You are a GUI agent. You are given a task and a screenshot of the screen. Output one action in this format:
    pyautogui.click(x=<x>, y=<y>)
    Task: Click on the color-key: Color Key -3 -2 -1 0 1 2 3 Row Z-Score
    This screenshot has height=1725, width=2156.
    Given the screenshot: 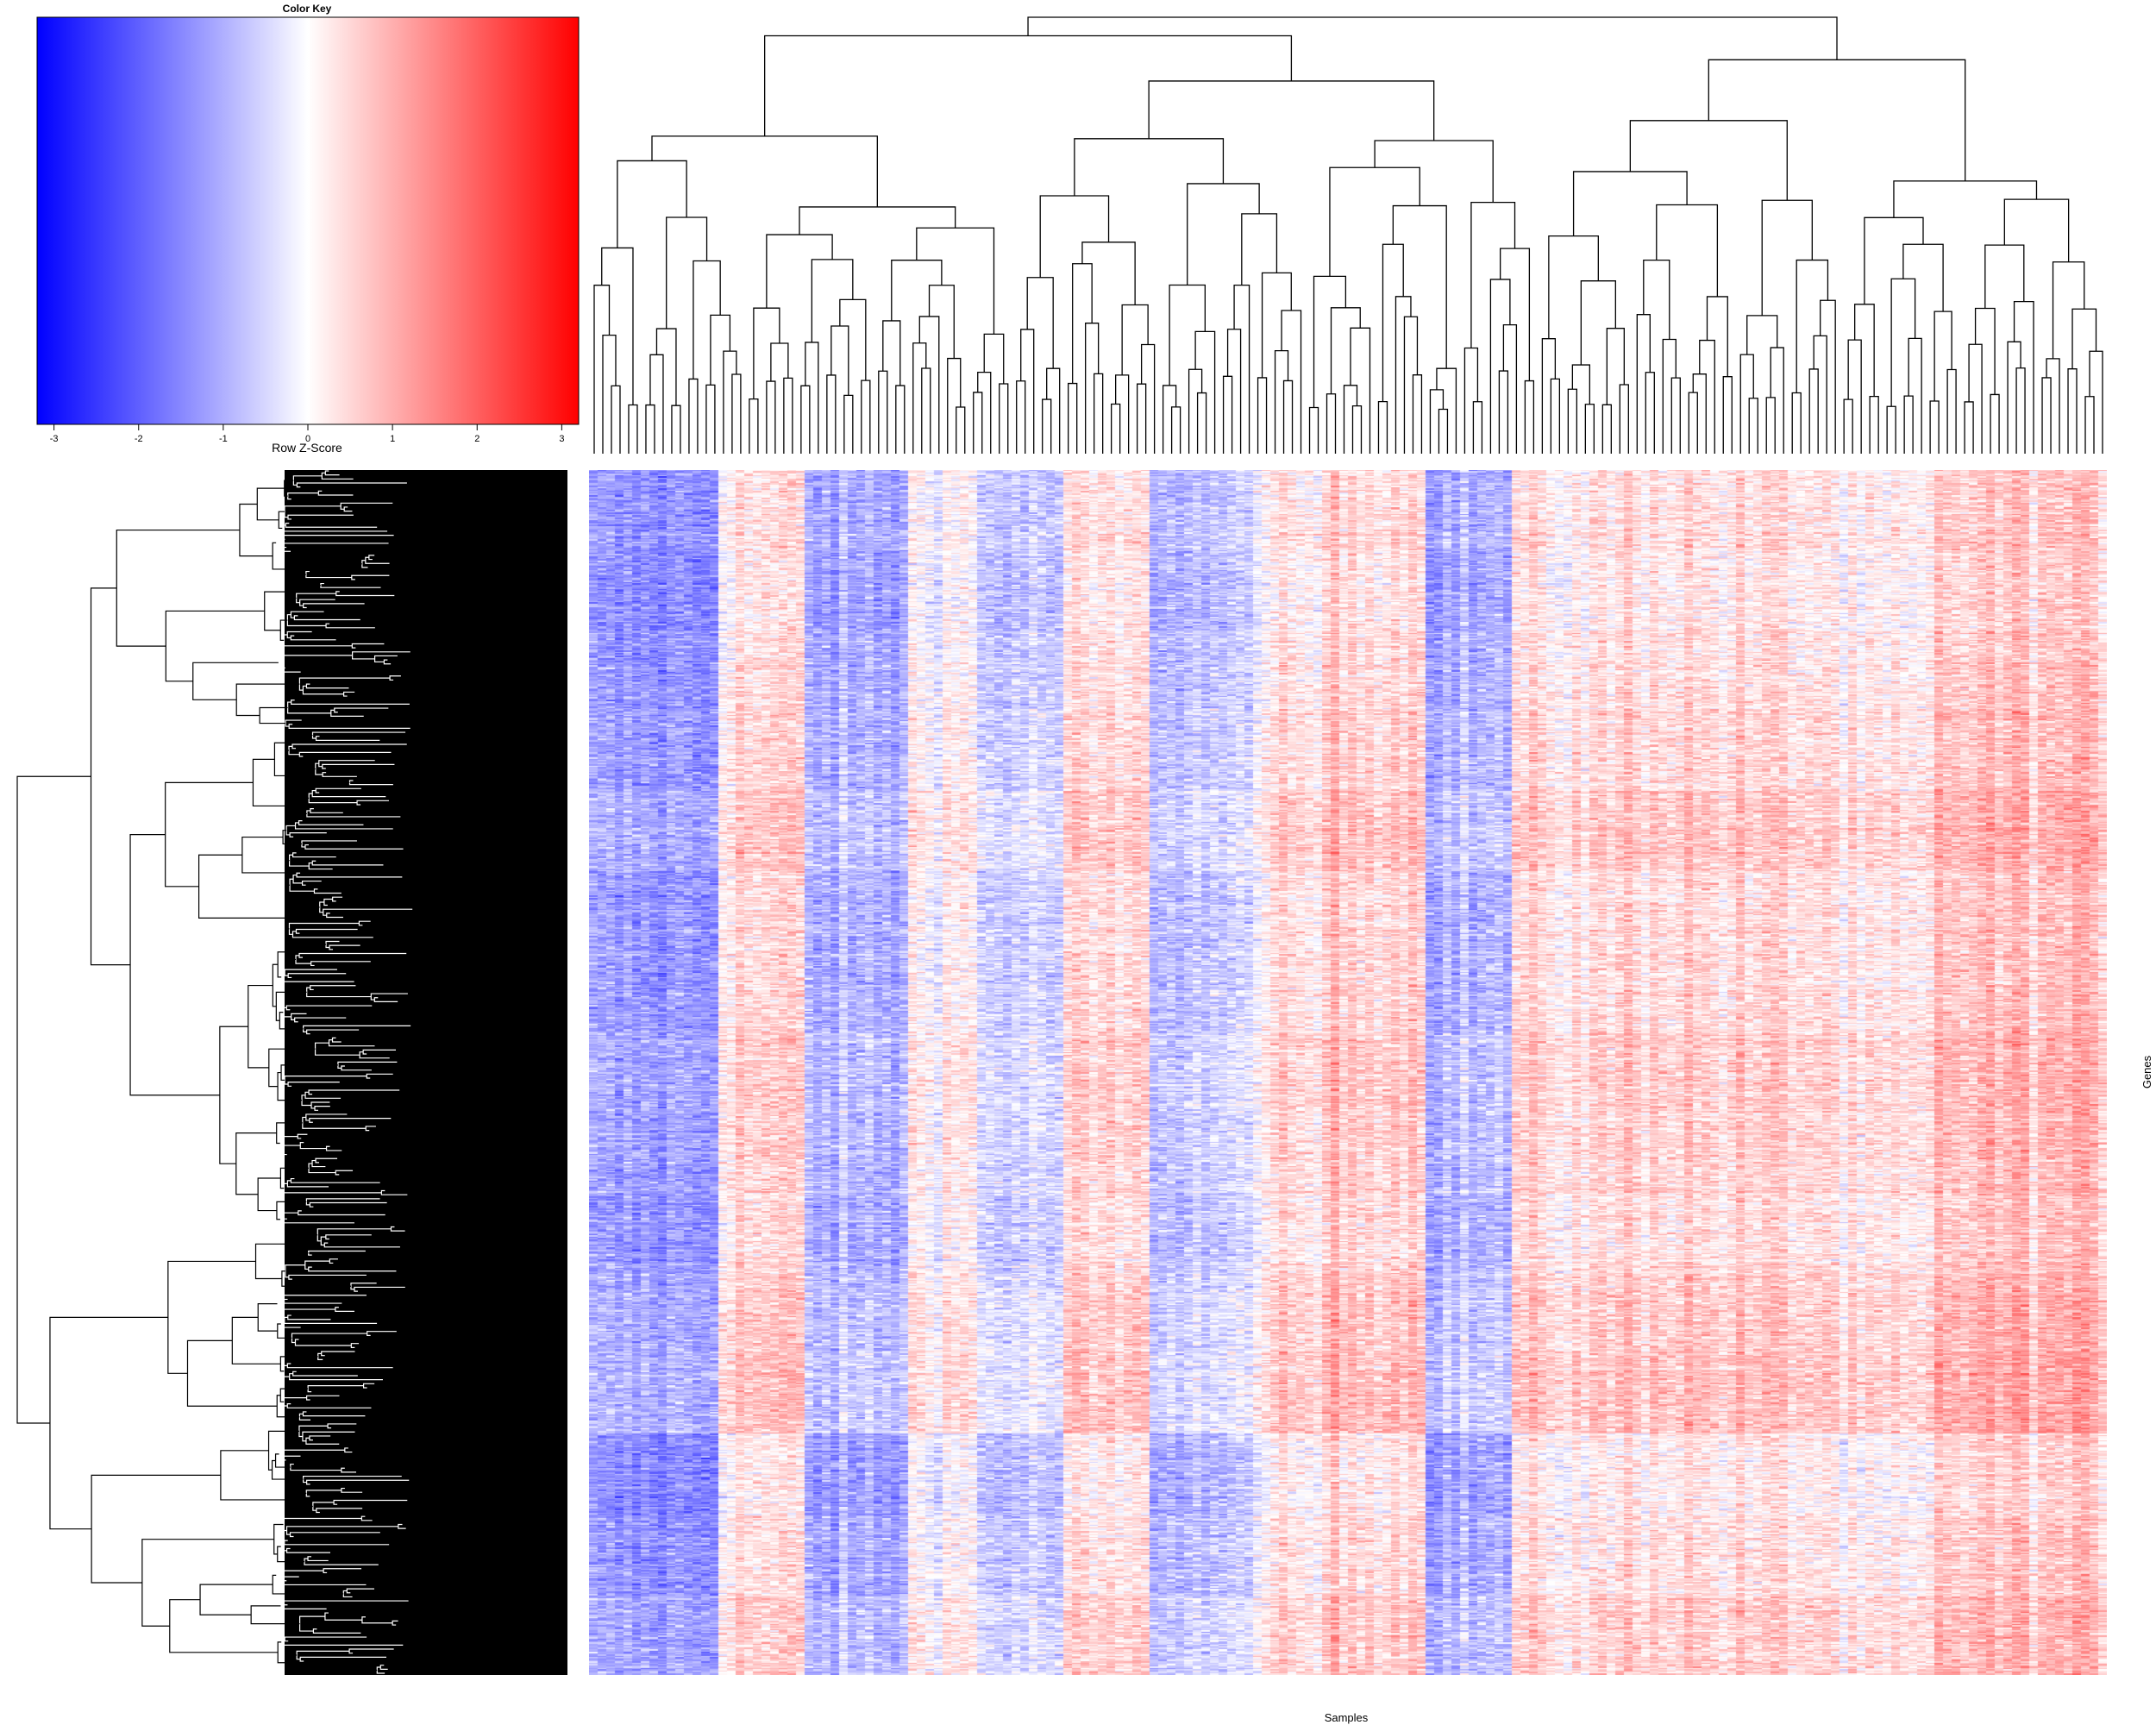 What is the action you would take?
    pyautogui.click(x=308, y=229)
    